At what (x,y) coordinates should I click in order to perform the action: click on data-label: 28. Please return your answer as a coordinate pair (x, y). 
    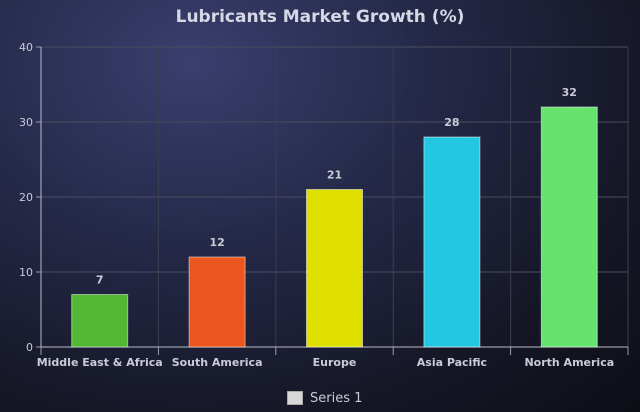
    Looking at the image, I should click on (451, 122).